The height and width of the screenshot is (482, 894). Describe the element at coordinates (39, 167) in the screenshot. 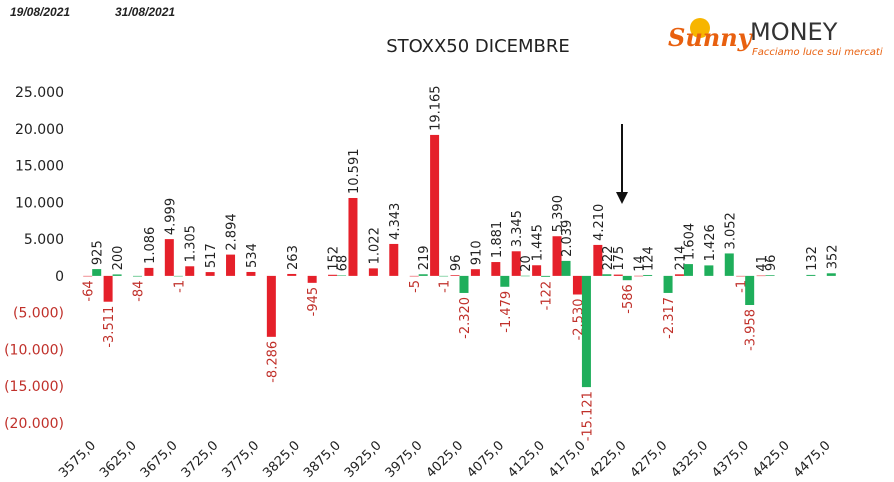

I see `y-tick-label: 15.000` at that location.